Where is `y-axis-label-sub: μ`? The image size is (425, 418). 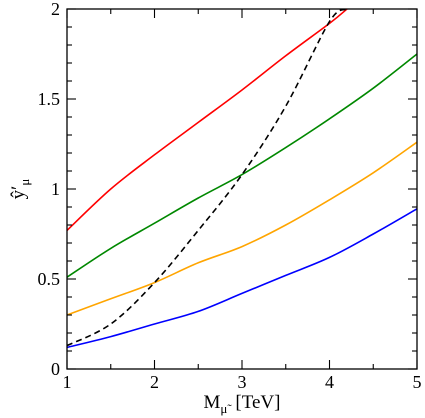 y-axis-label-sub: μ is located at coordinates (24, 182).